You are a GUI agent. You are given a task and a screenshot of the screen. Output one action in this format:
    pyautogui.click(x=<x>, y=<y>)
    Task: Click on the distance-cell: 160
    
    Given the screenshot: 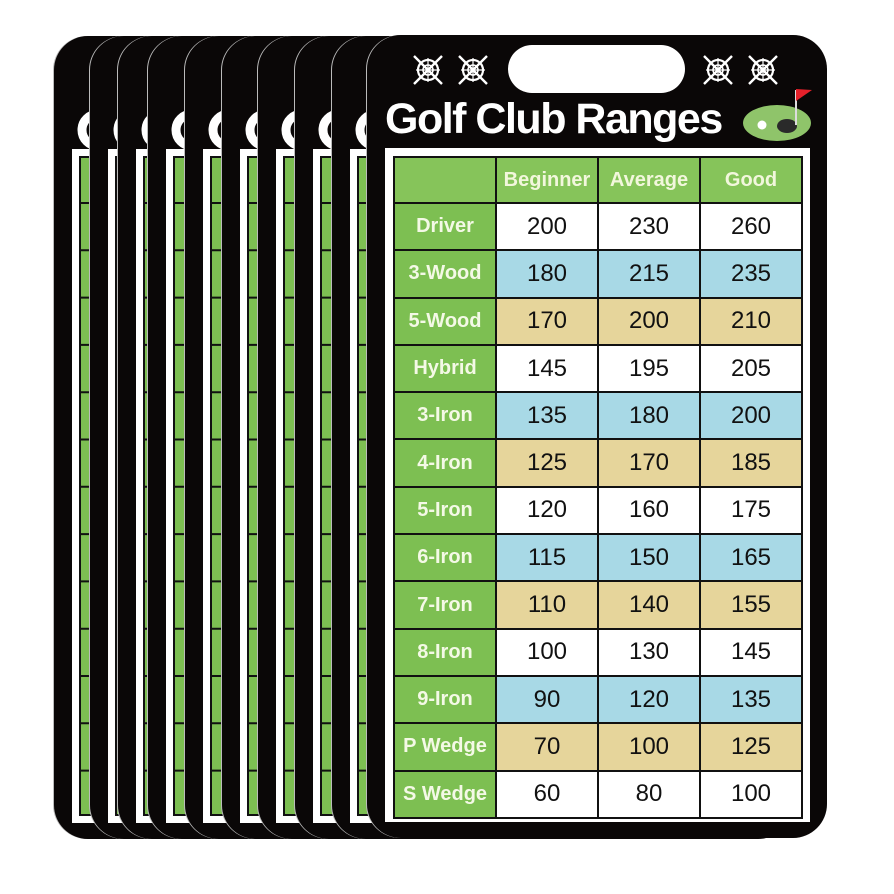 What is the action you would take?
    pyautogui.click(x=649, y=510)
    